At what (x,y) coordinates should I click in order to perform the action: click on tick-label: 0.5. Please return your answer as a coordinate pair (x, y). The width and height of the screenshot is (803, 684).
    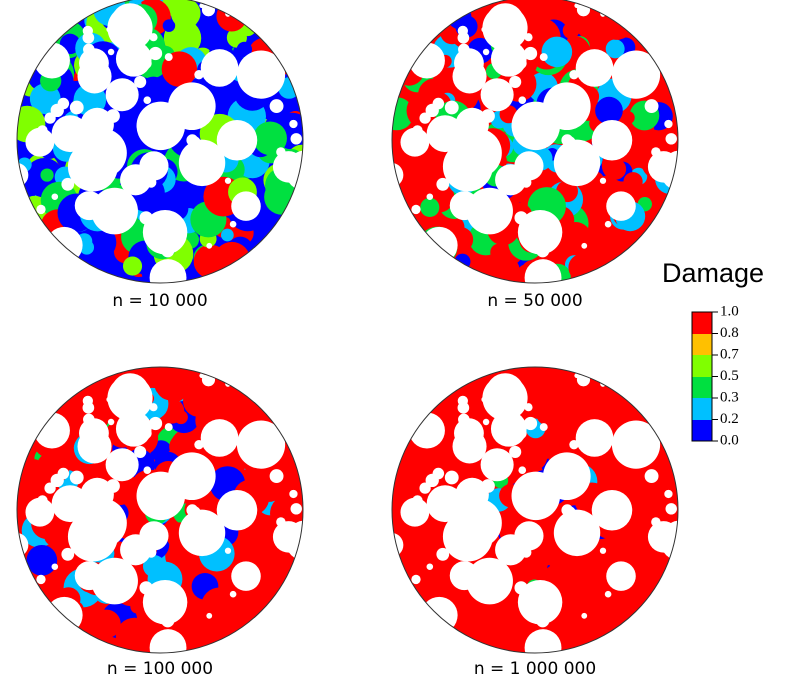
    Looking at the image, I should click on (729, 376).